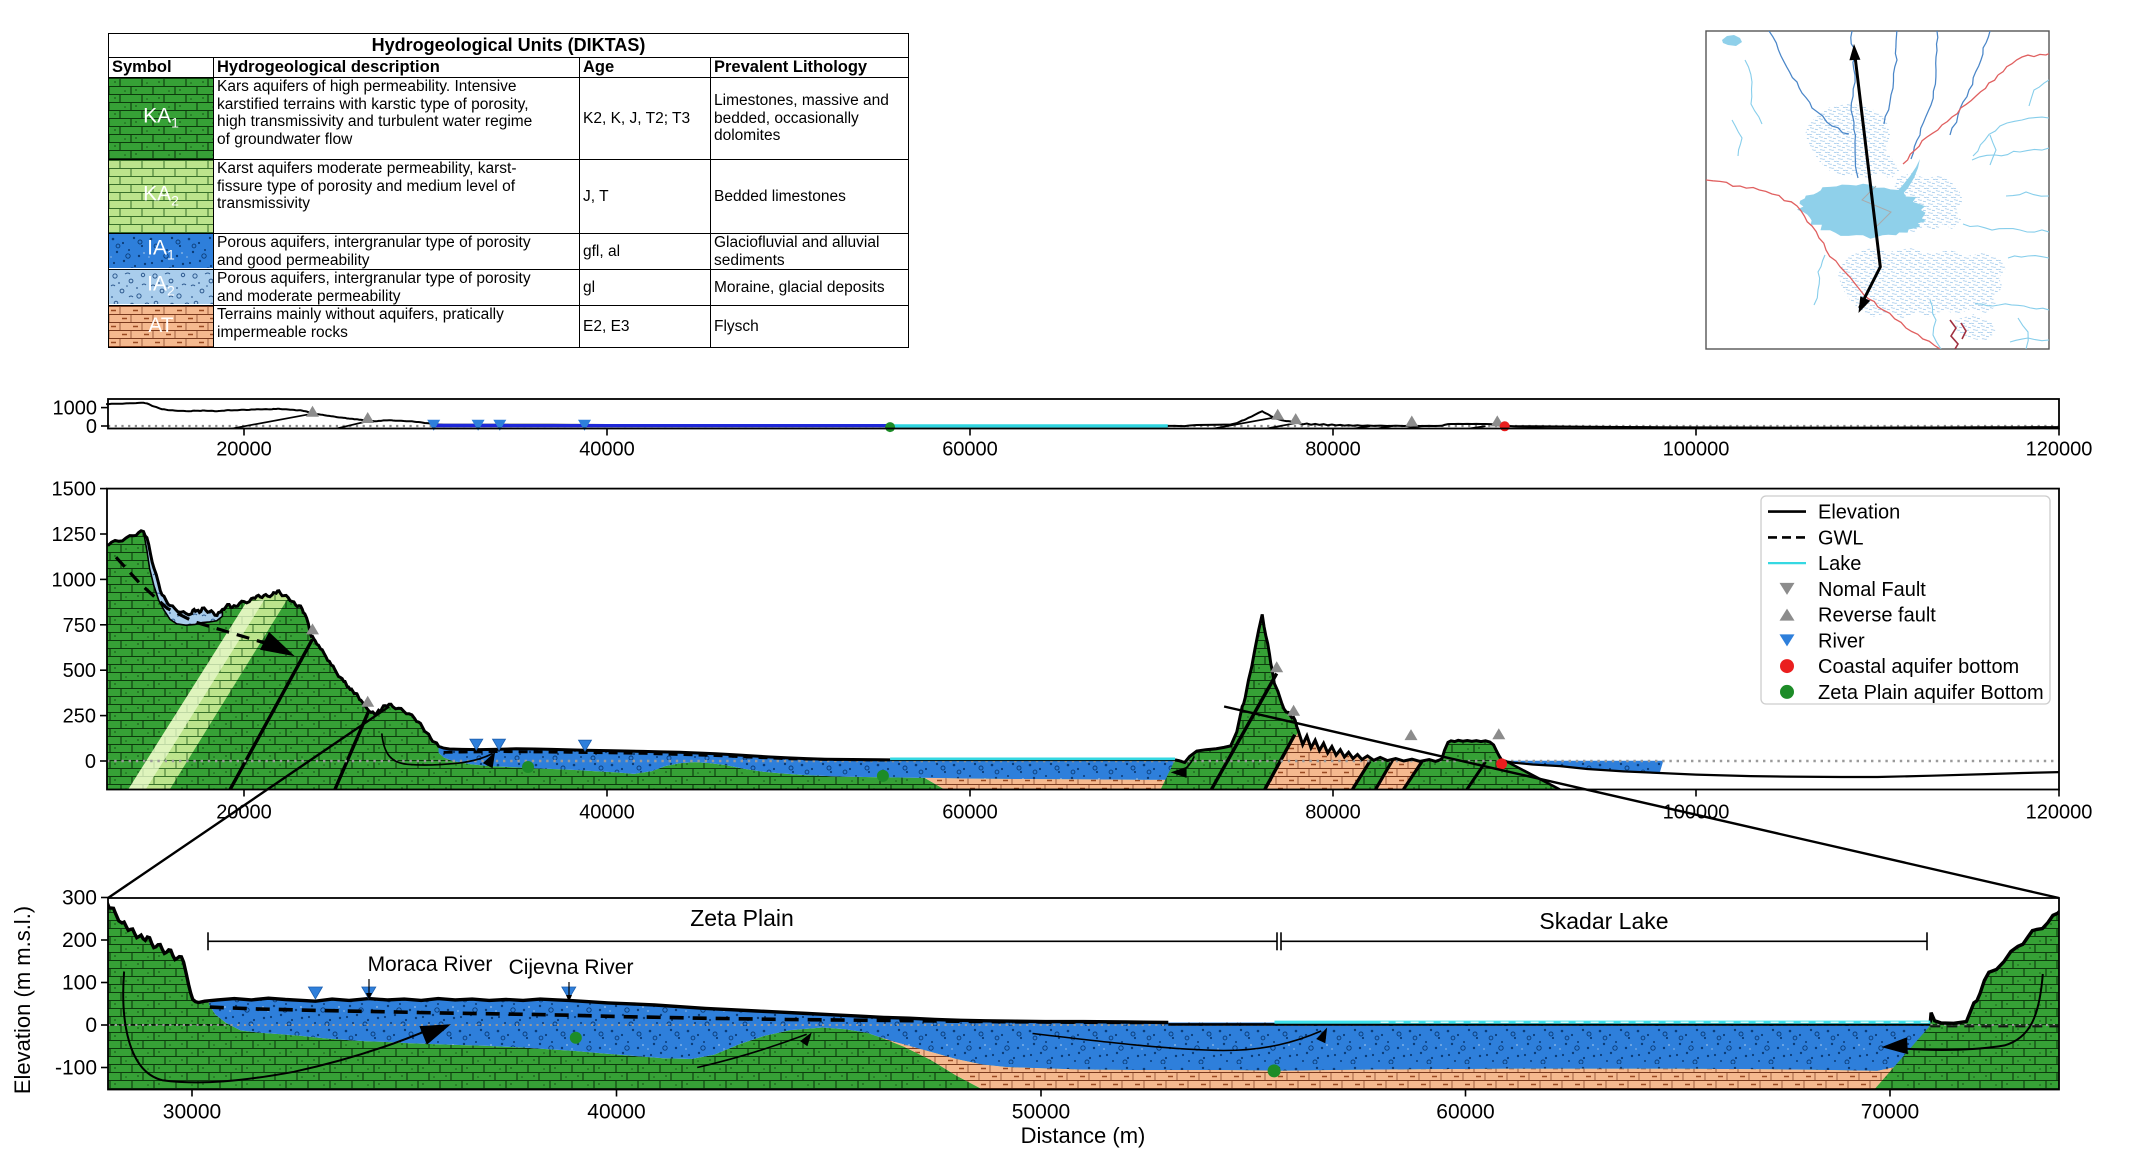  I want to click on svg-text: Elevation (m m.s.l.), so click(22, 1000).